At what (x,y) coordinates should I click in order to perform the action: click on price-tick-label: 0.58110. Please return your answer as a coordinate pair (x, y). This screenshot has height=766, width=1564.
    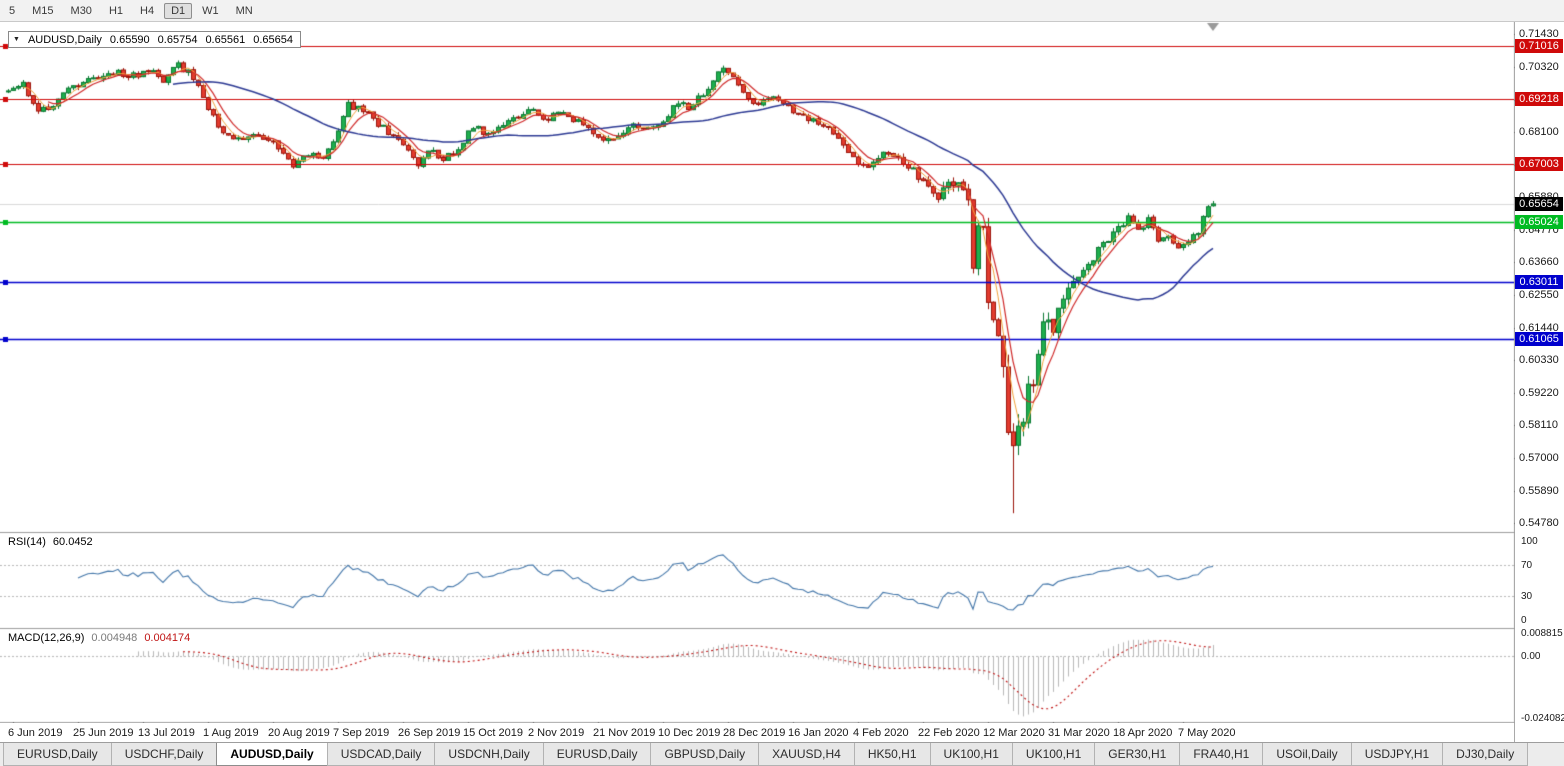
    Looking at the image, I should click on (1538, 425).